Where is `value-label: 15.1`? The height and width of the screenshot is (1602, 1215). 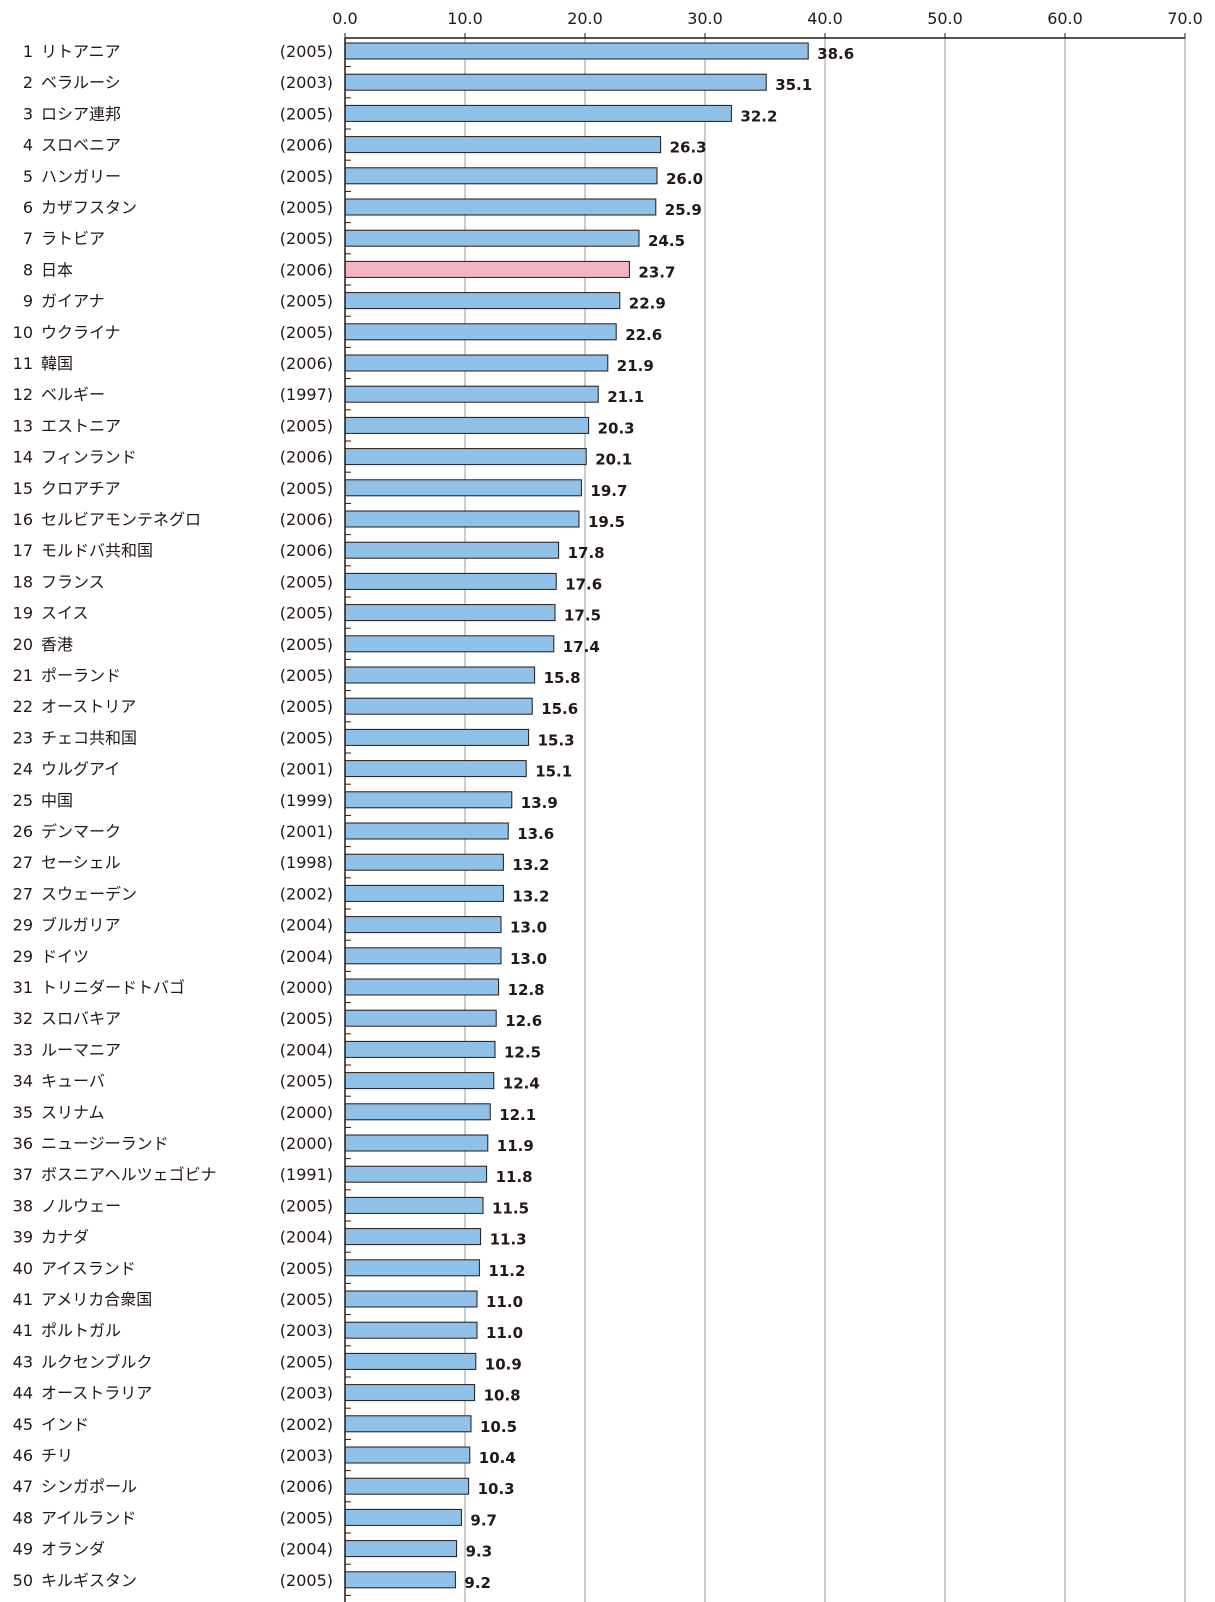
value-label: 15.1 is located at coordinates (553, 772).